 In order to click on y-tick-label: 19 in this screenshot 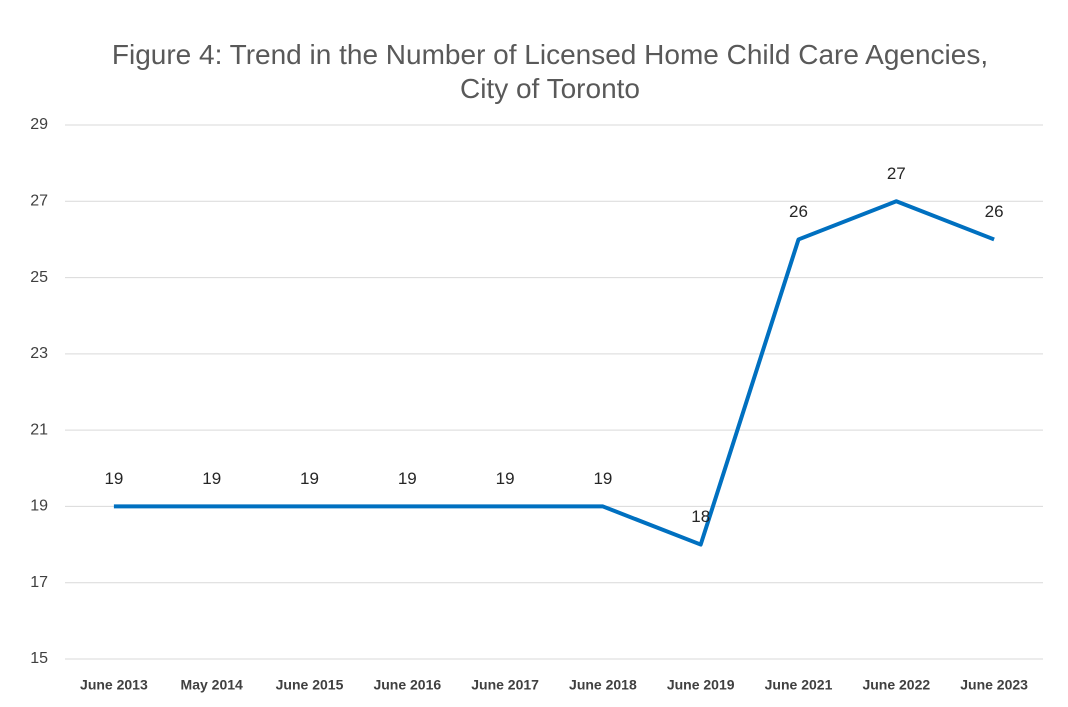, I will do `click(39, 506)`.